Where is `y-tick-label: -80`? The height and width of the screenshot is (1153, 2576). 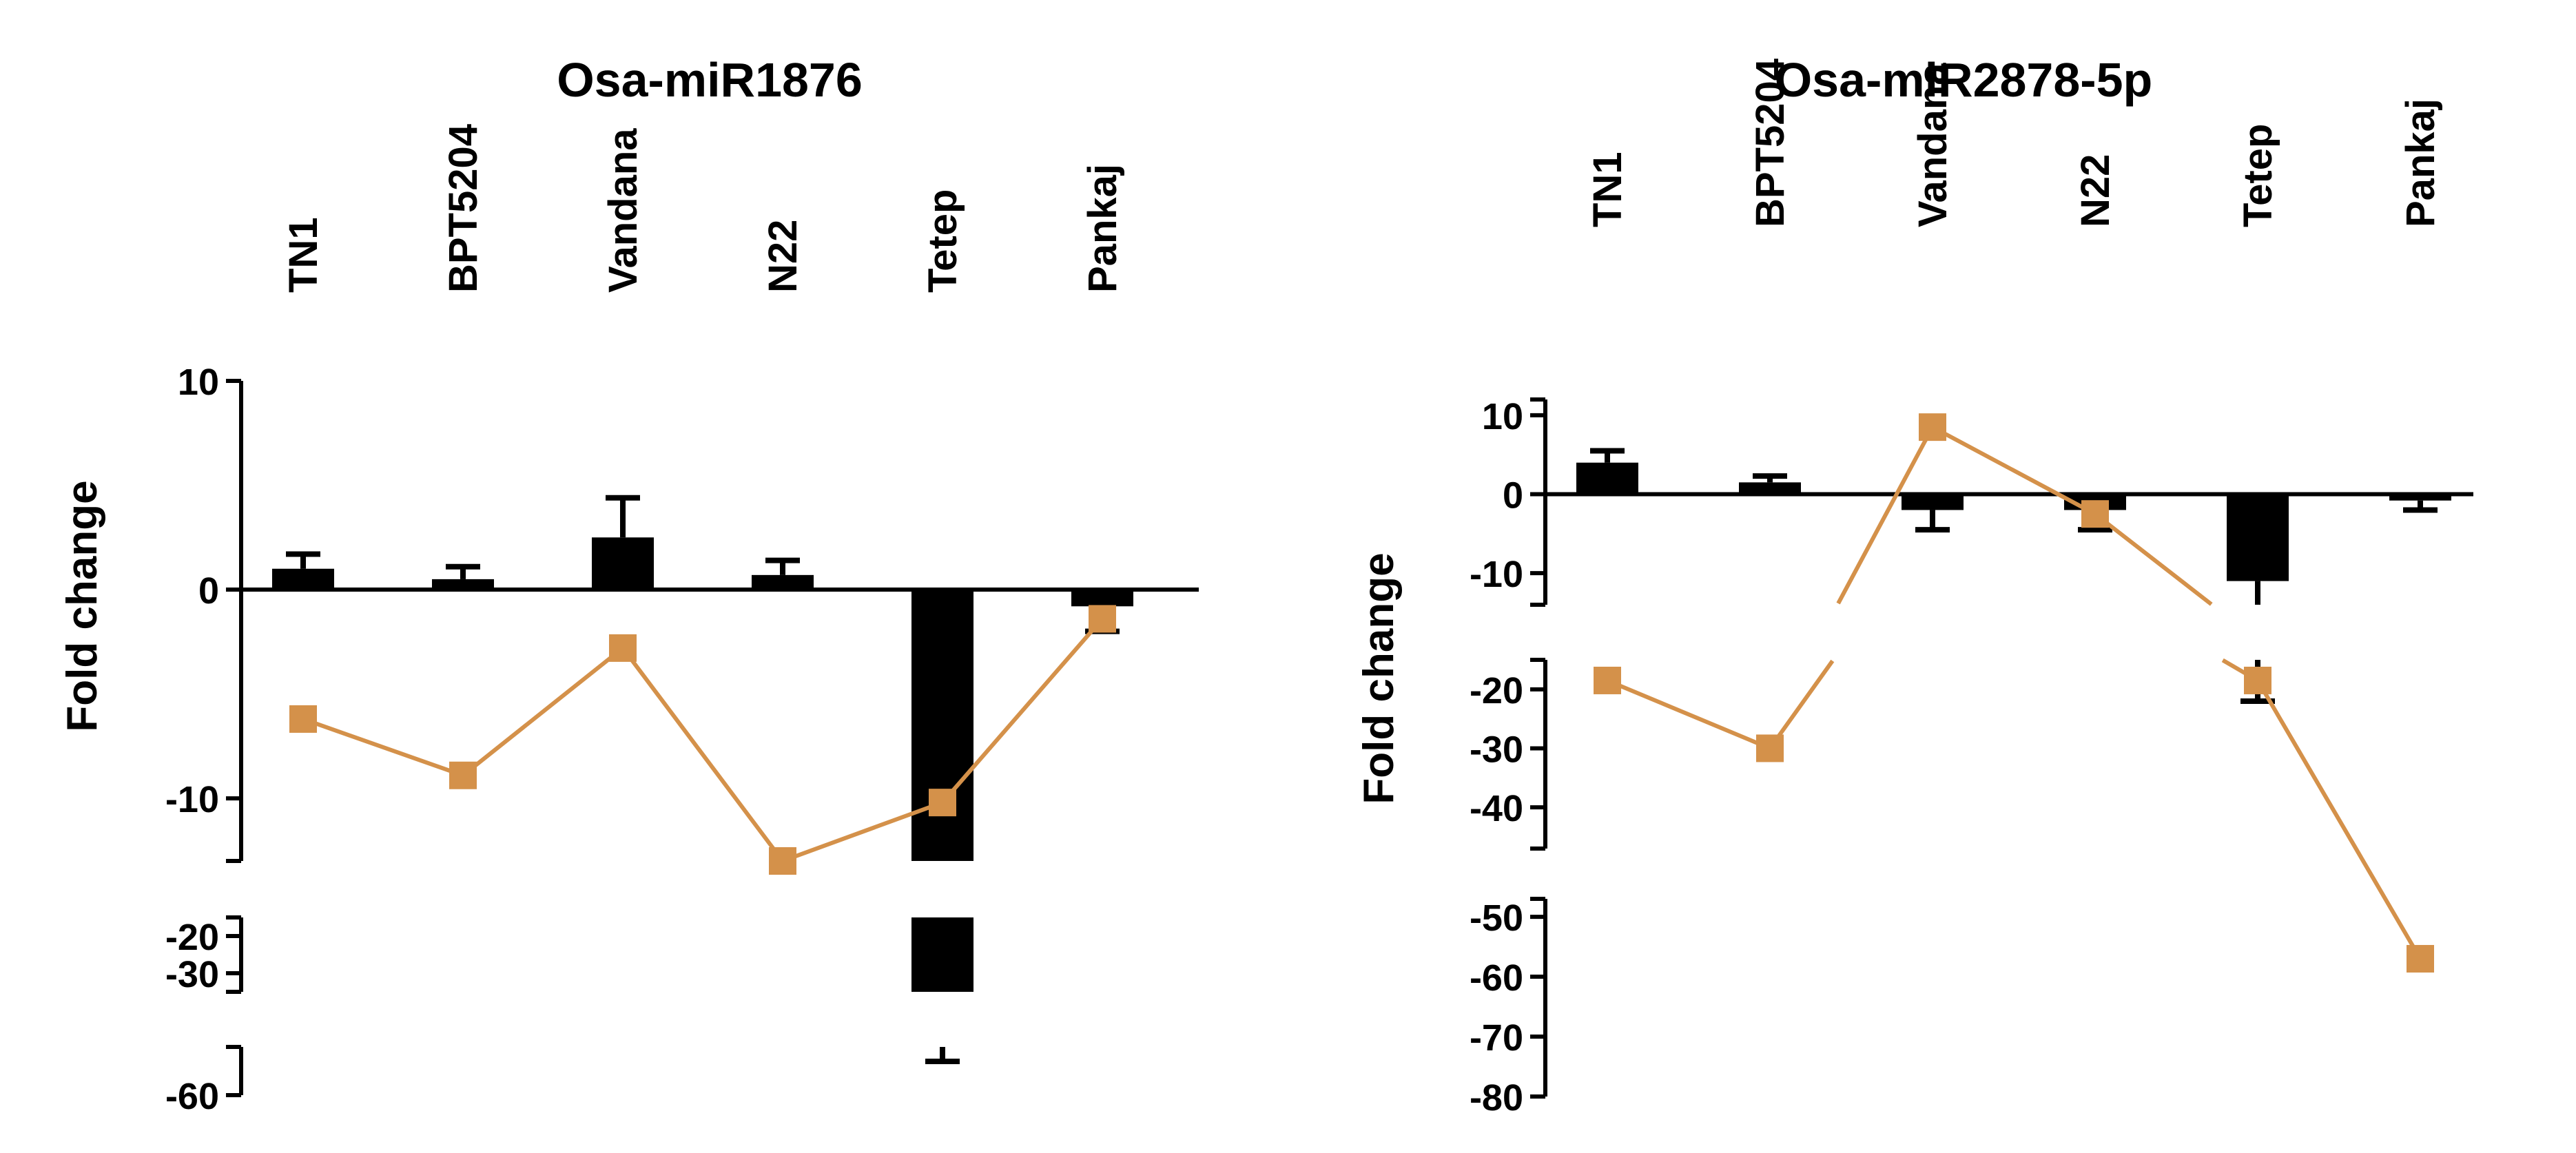 y-tick-label: -80 is located at coordinates (1496, 1098).